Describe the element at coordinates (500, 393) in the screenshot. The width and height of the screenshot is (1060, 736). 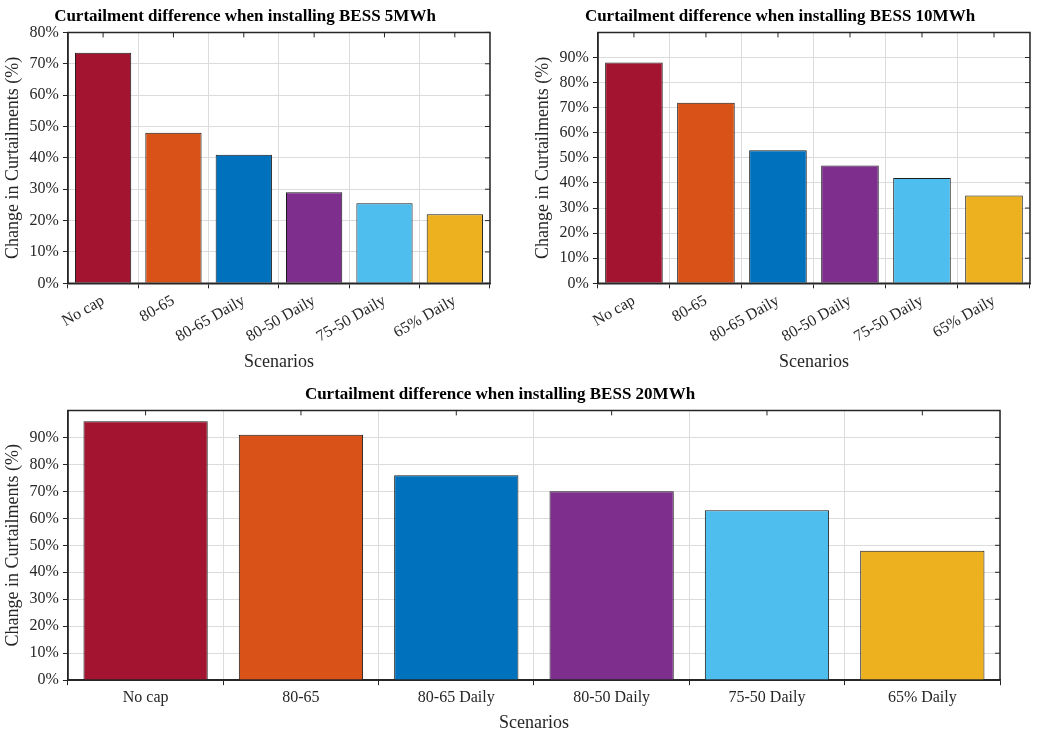
I see `chart-title: Curtailment difference when installing BESS 20MWh` at that location.